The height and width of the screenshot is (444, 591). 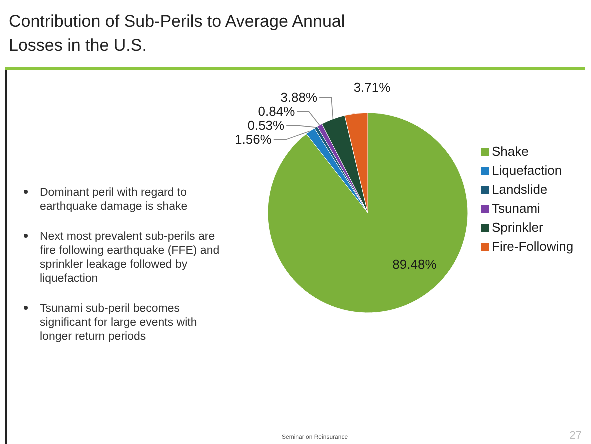 I want to click on legend-label: Shake, so click(x=510, y=151).